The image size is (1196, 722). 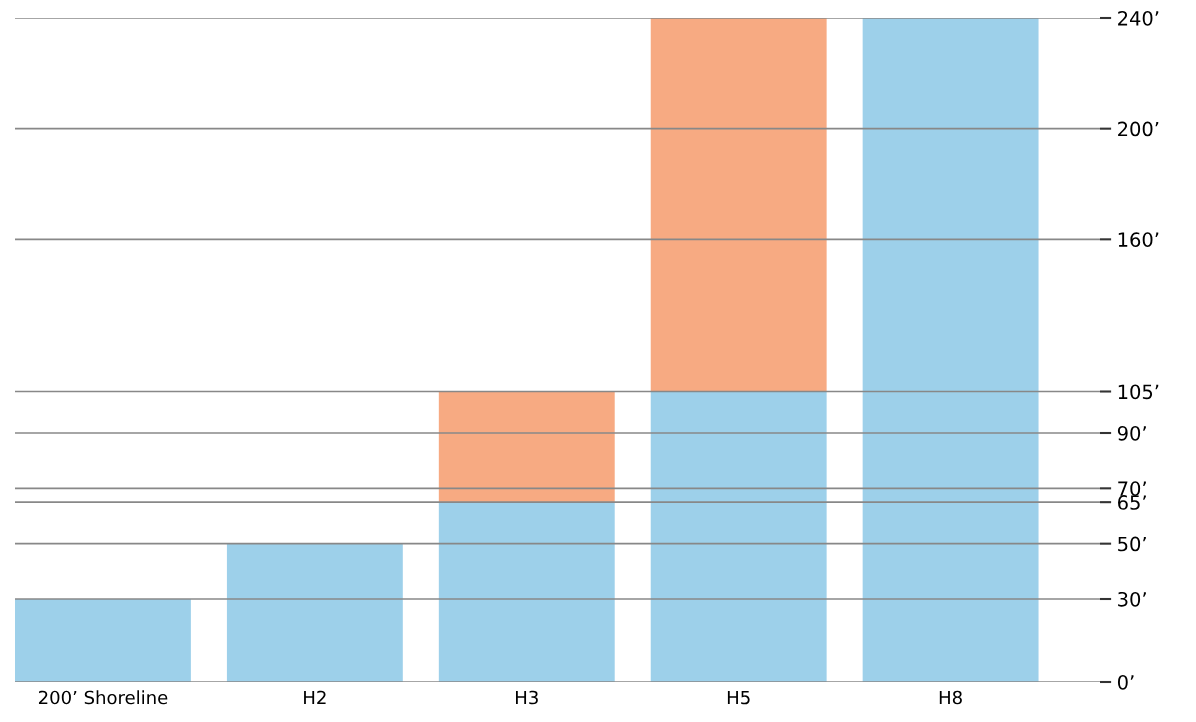 What do you see at coordinates (1138, 239) in the screenshot?
I see `y-tick-label: 160’` at bounding box center [1138, 239].